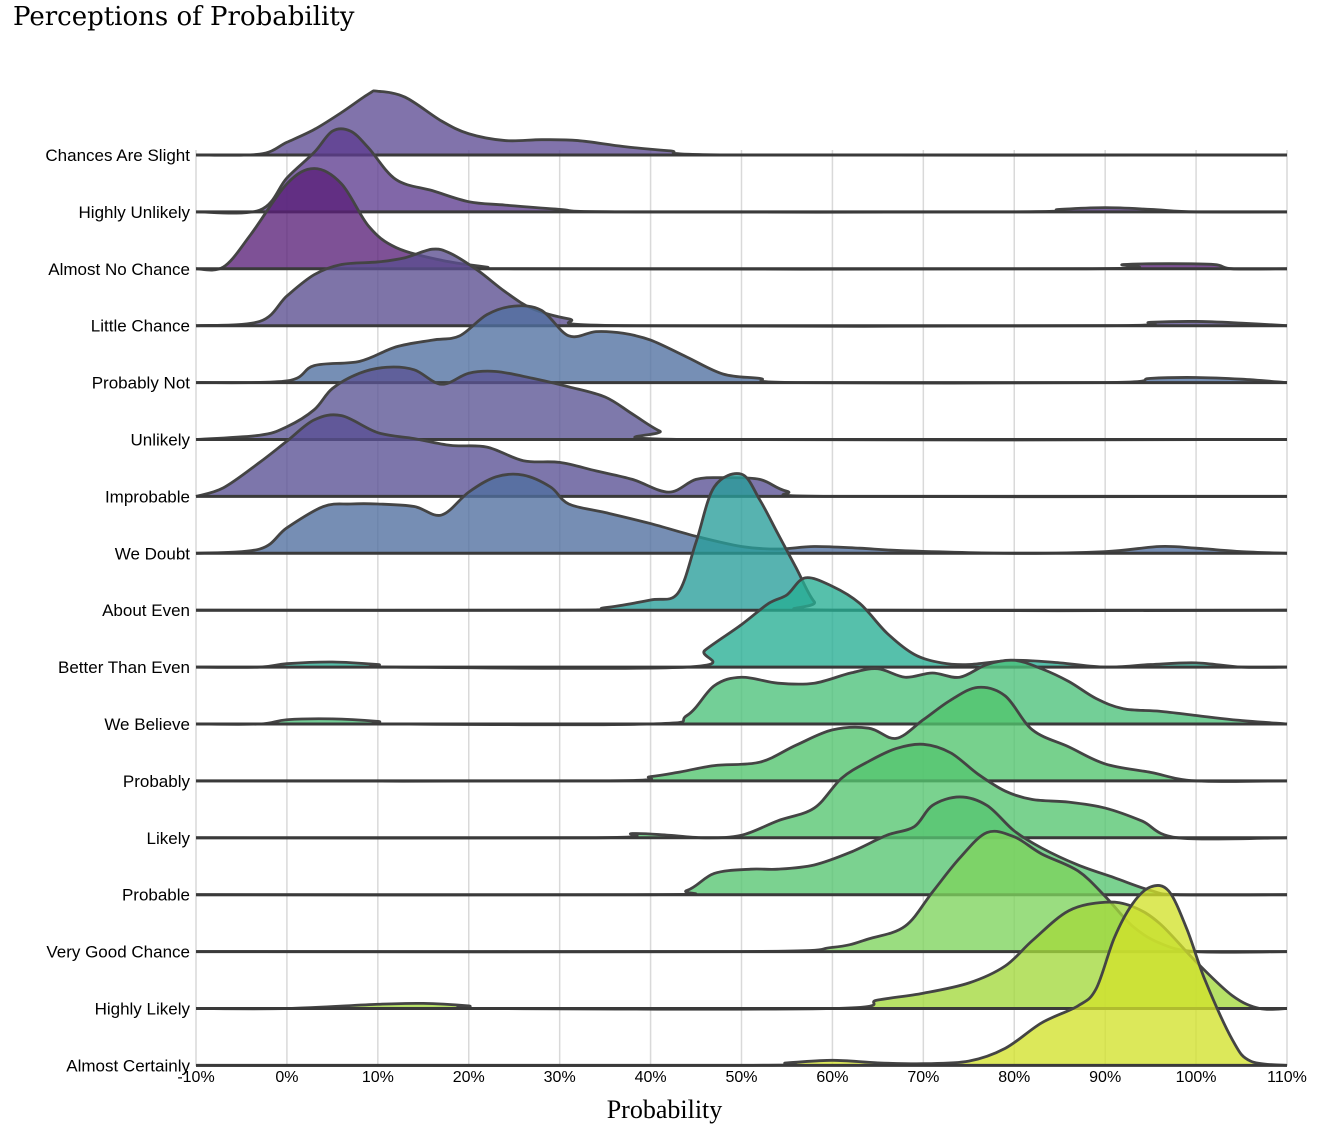 Image resolution: width=1331 pixels, height=1134 pixels. What do you see at coordinates (169, 838) in the screenshot?
I see `category-label: Likely` at bounding box center [169, 838].